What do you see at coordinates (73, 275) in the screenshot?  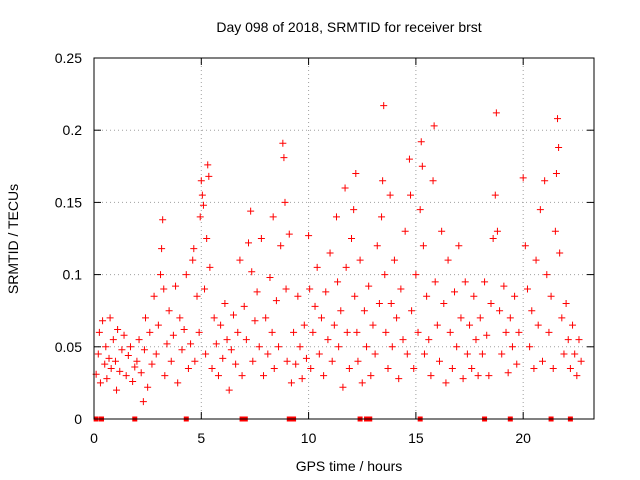 I see `y-tick-label: 0.1` at bounding box center [73, 275].